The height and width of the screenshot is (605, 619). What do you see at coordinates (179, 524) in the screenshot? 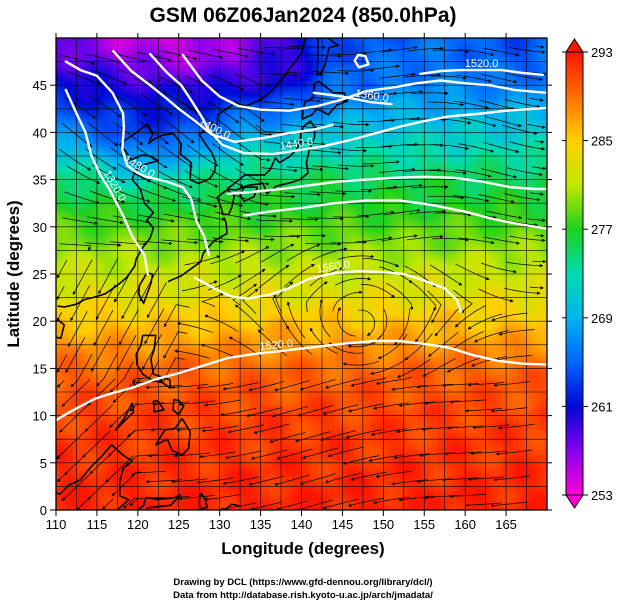
I see `x-tick-label: 125` at bounding box center [179, 524].